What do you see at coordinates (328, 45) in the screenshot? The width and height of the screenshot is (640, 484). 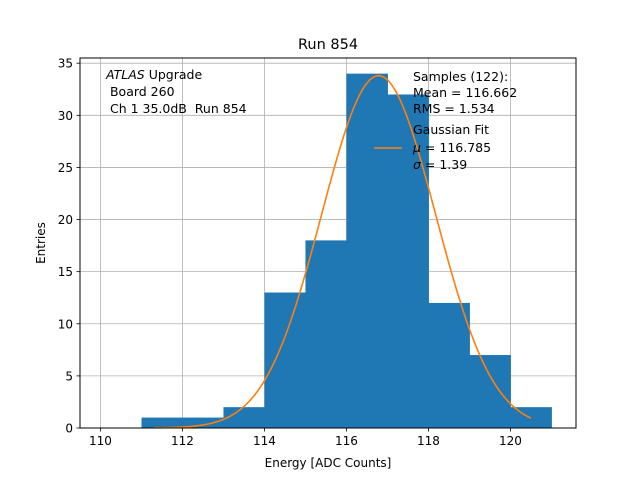 I see `chart-title: Run 854` at bounding box center [328, 45].